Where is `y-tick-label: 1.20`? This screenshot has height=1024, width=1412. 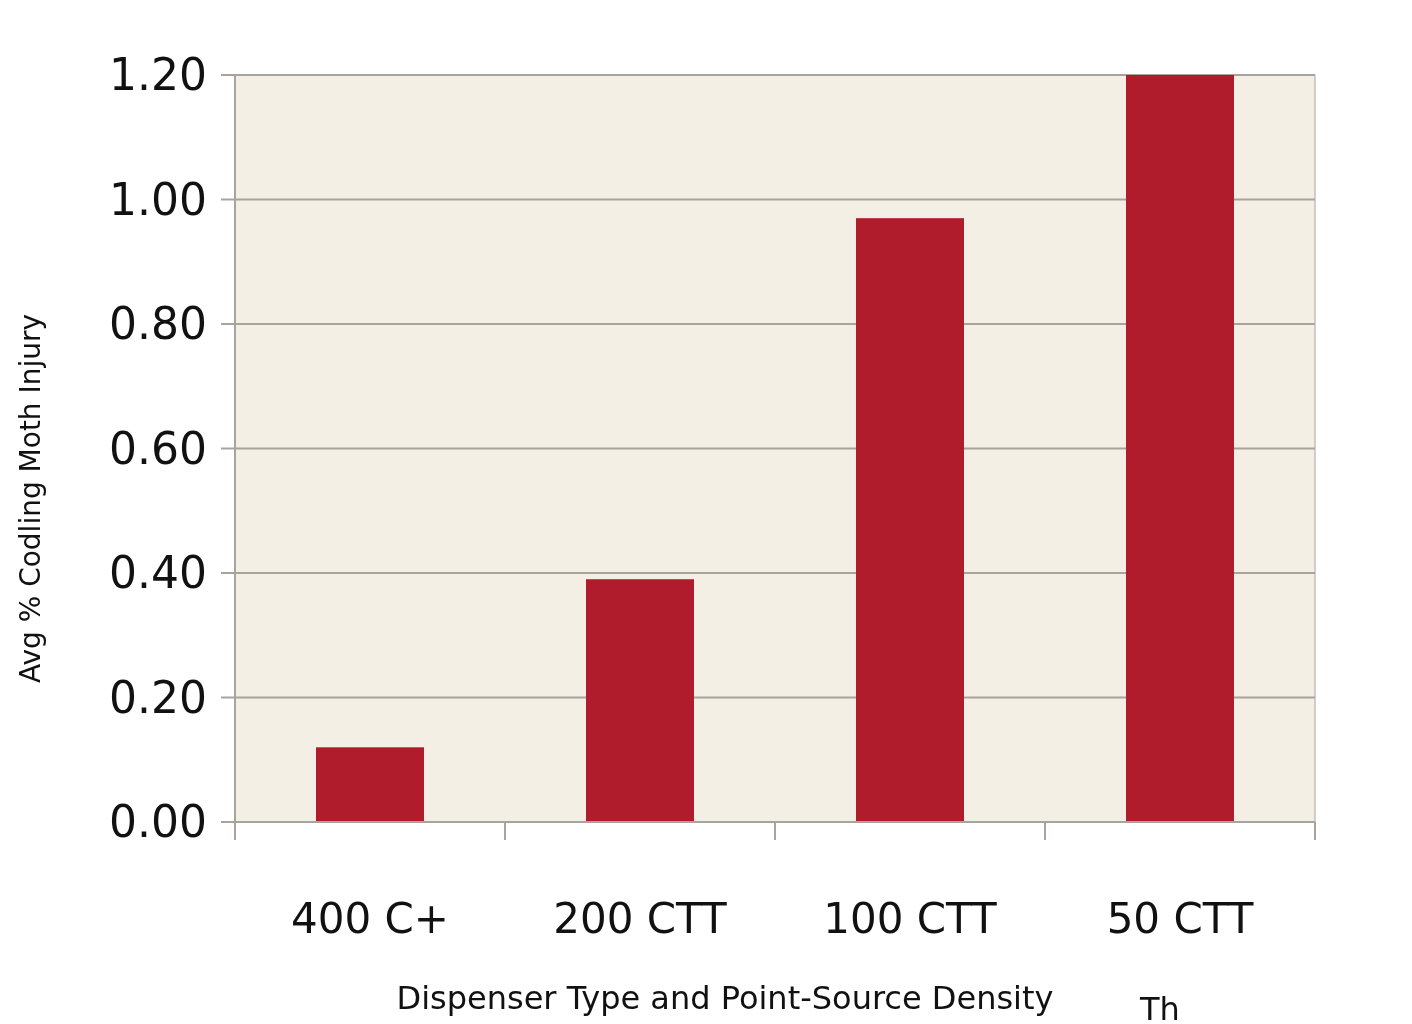
y-tick-label: 1.20 is located at coordinates (158, 75).